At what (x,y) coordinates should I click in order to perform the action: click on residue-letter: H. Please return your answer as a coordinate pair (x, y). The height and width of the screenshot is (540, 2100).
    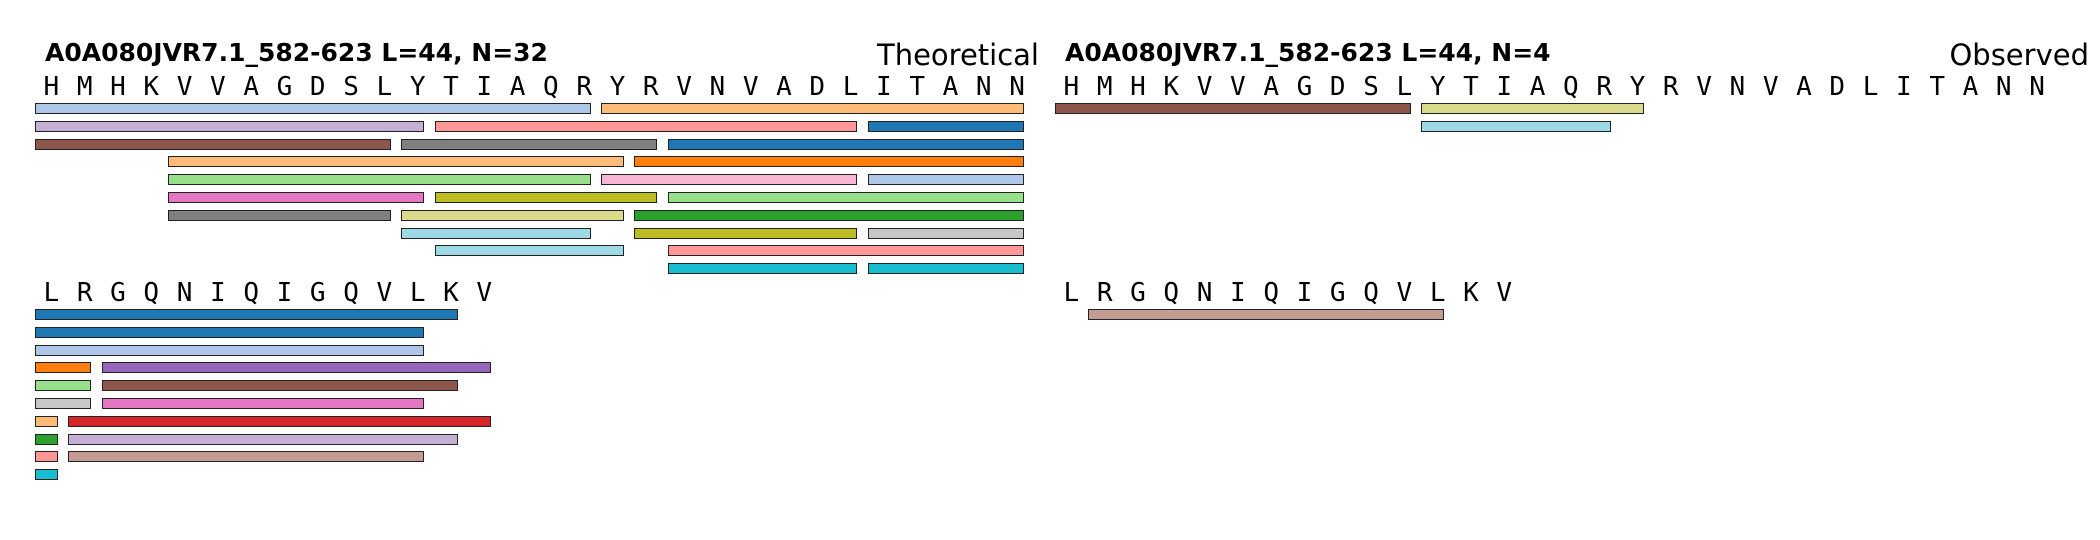
    Looking at the image, I should click on (51, 87).